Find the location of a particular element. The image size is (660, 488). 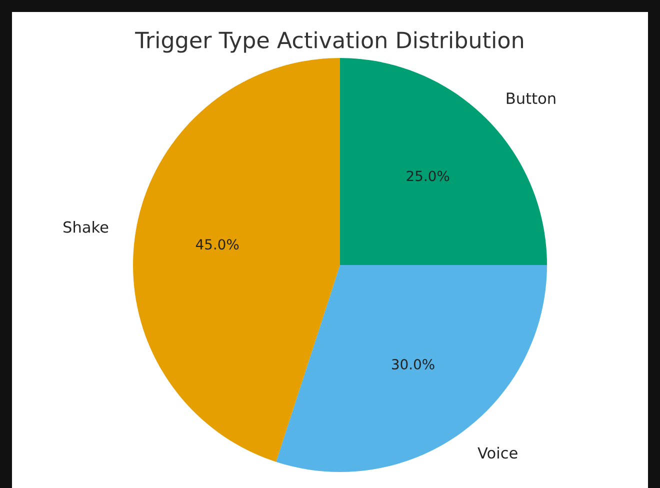

data-label: 30.0% is located at coordinates (413, 364).